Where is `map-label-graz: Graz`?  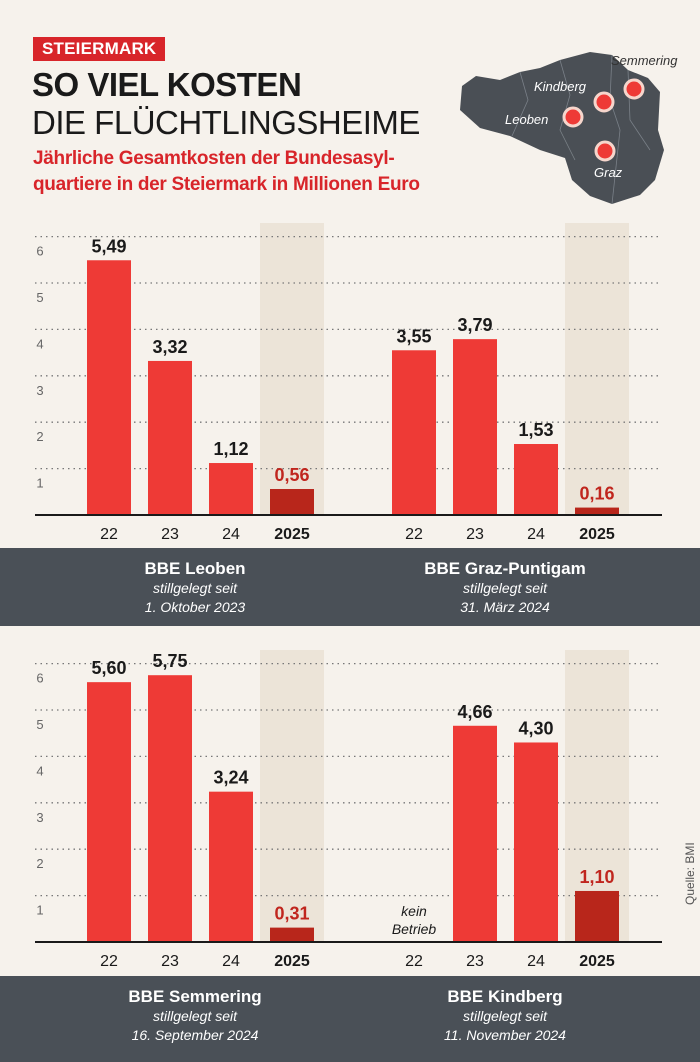
map-label-graz: Graz is located at coordinates (608, 172).